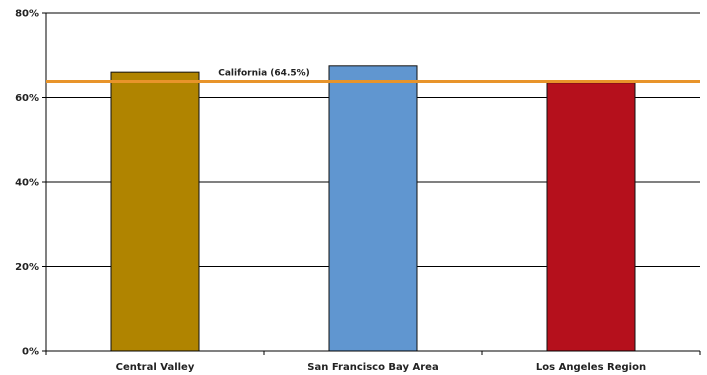 Image resolution: width=707 pixels, height=375 pixels. What do you see at coordinates (264, 73) in the screenshot?
I see `california-reference-label: California (64.5%)` at bounding box center [264, 73].